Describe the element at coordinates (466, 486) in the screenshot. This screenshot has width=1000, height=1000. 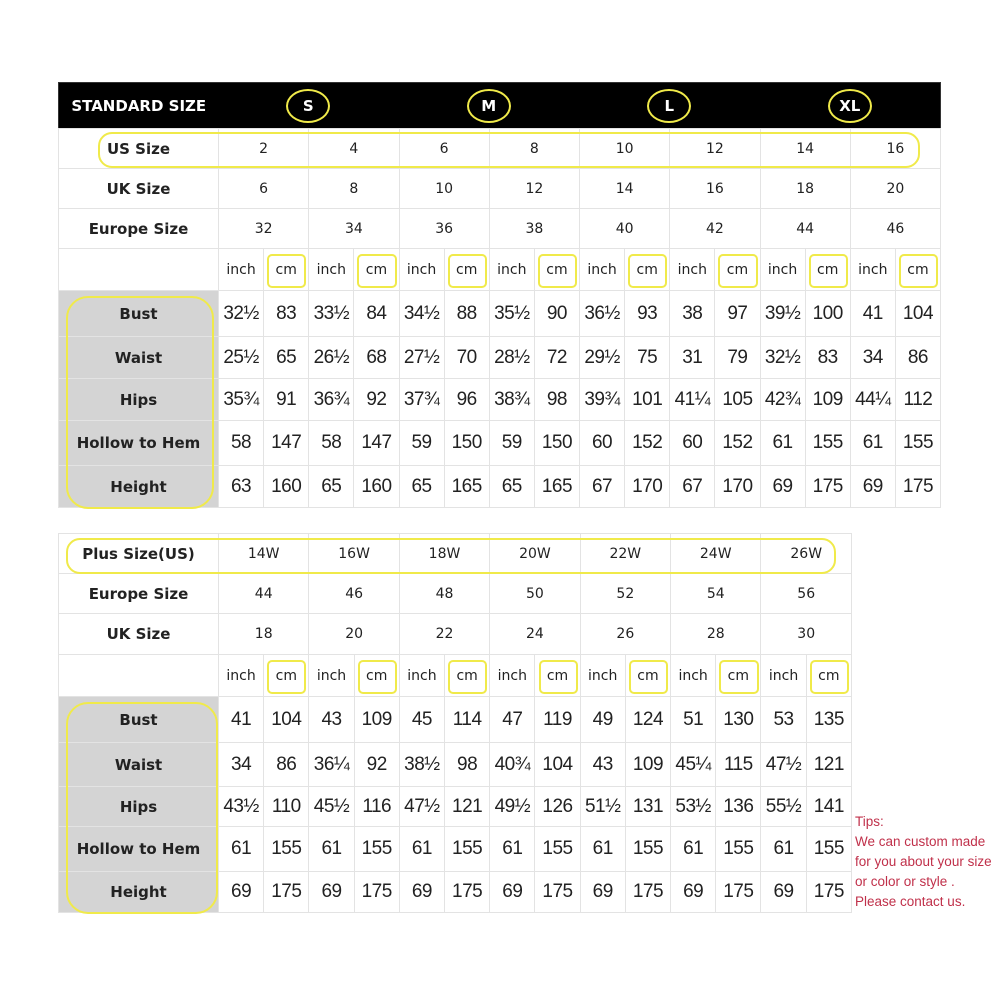
I see `measurement-cell: 165` at that location.